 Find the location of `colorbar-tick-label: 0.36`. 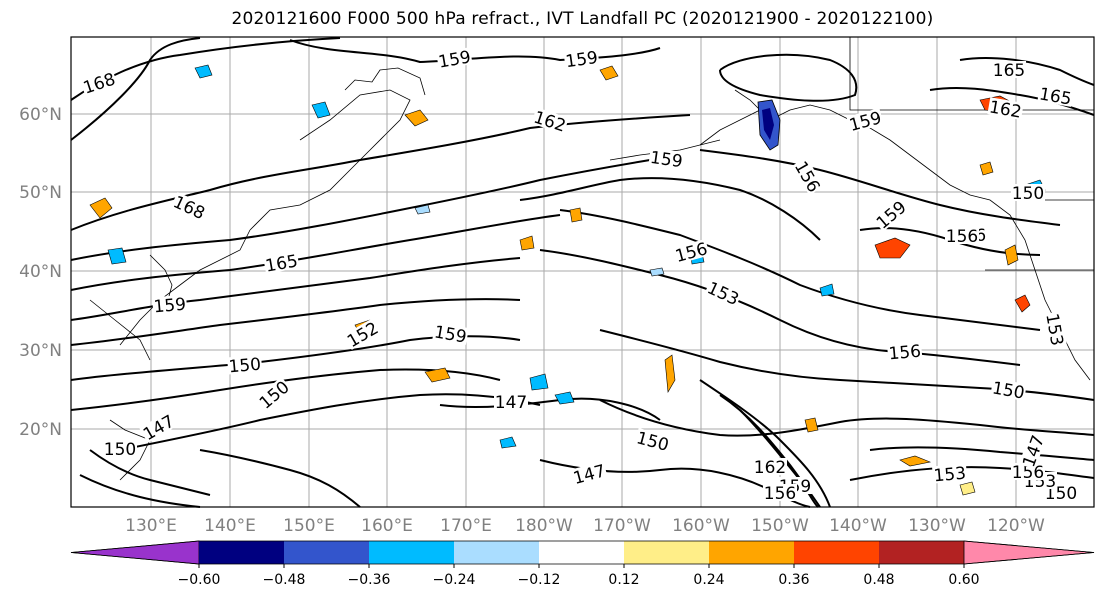

colorbar-tick-label: 0.36 is located at coordinates (793, 580).